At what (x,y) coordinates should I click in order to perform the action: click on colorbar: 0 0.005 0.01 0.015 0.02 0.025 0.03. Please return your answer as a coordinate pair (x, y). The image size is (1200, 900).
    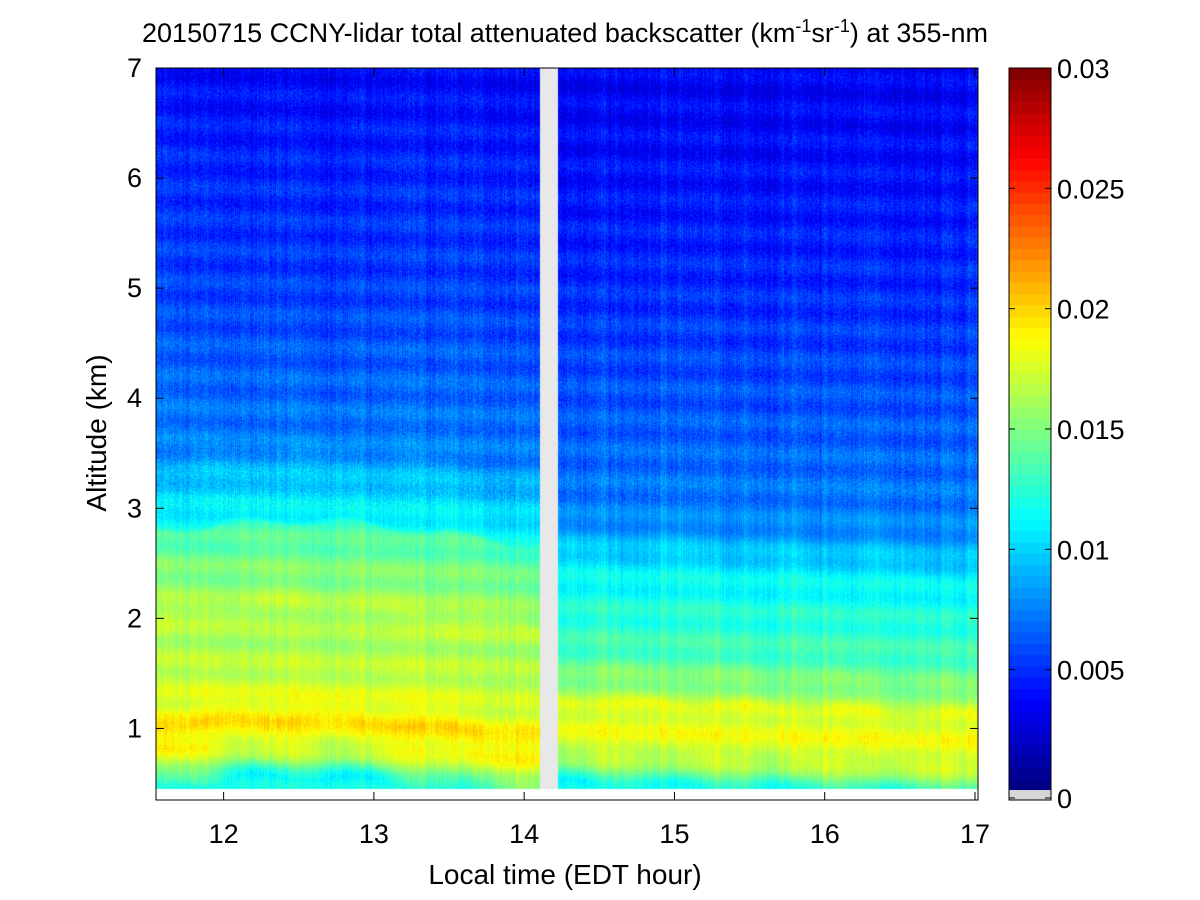
    Looking at the image, I should click on (1066, 434).